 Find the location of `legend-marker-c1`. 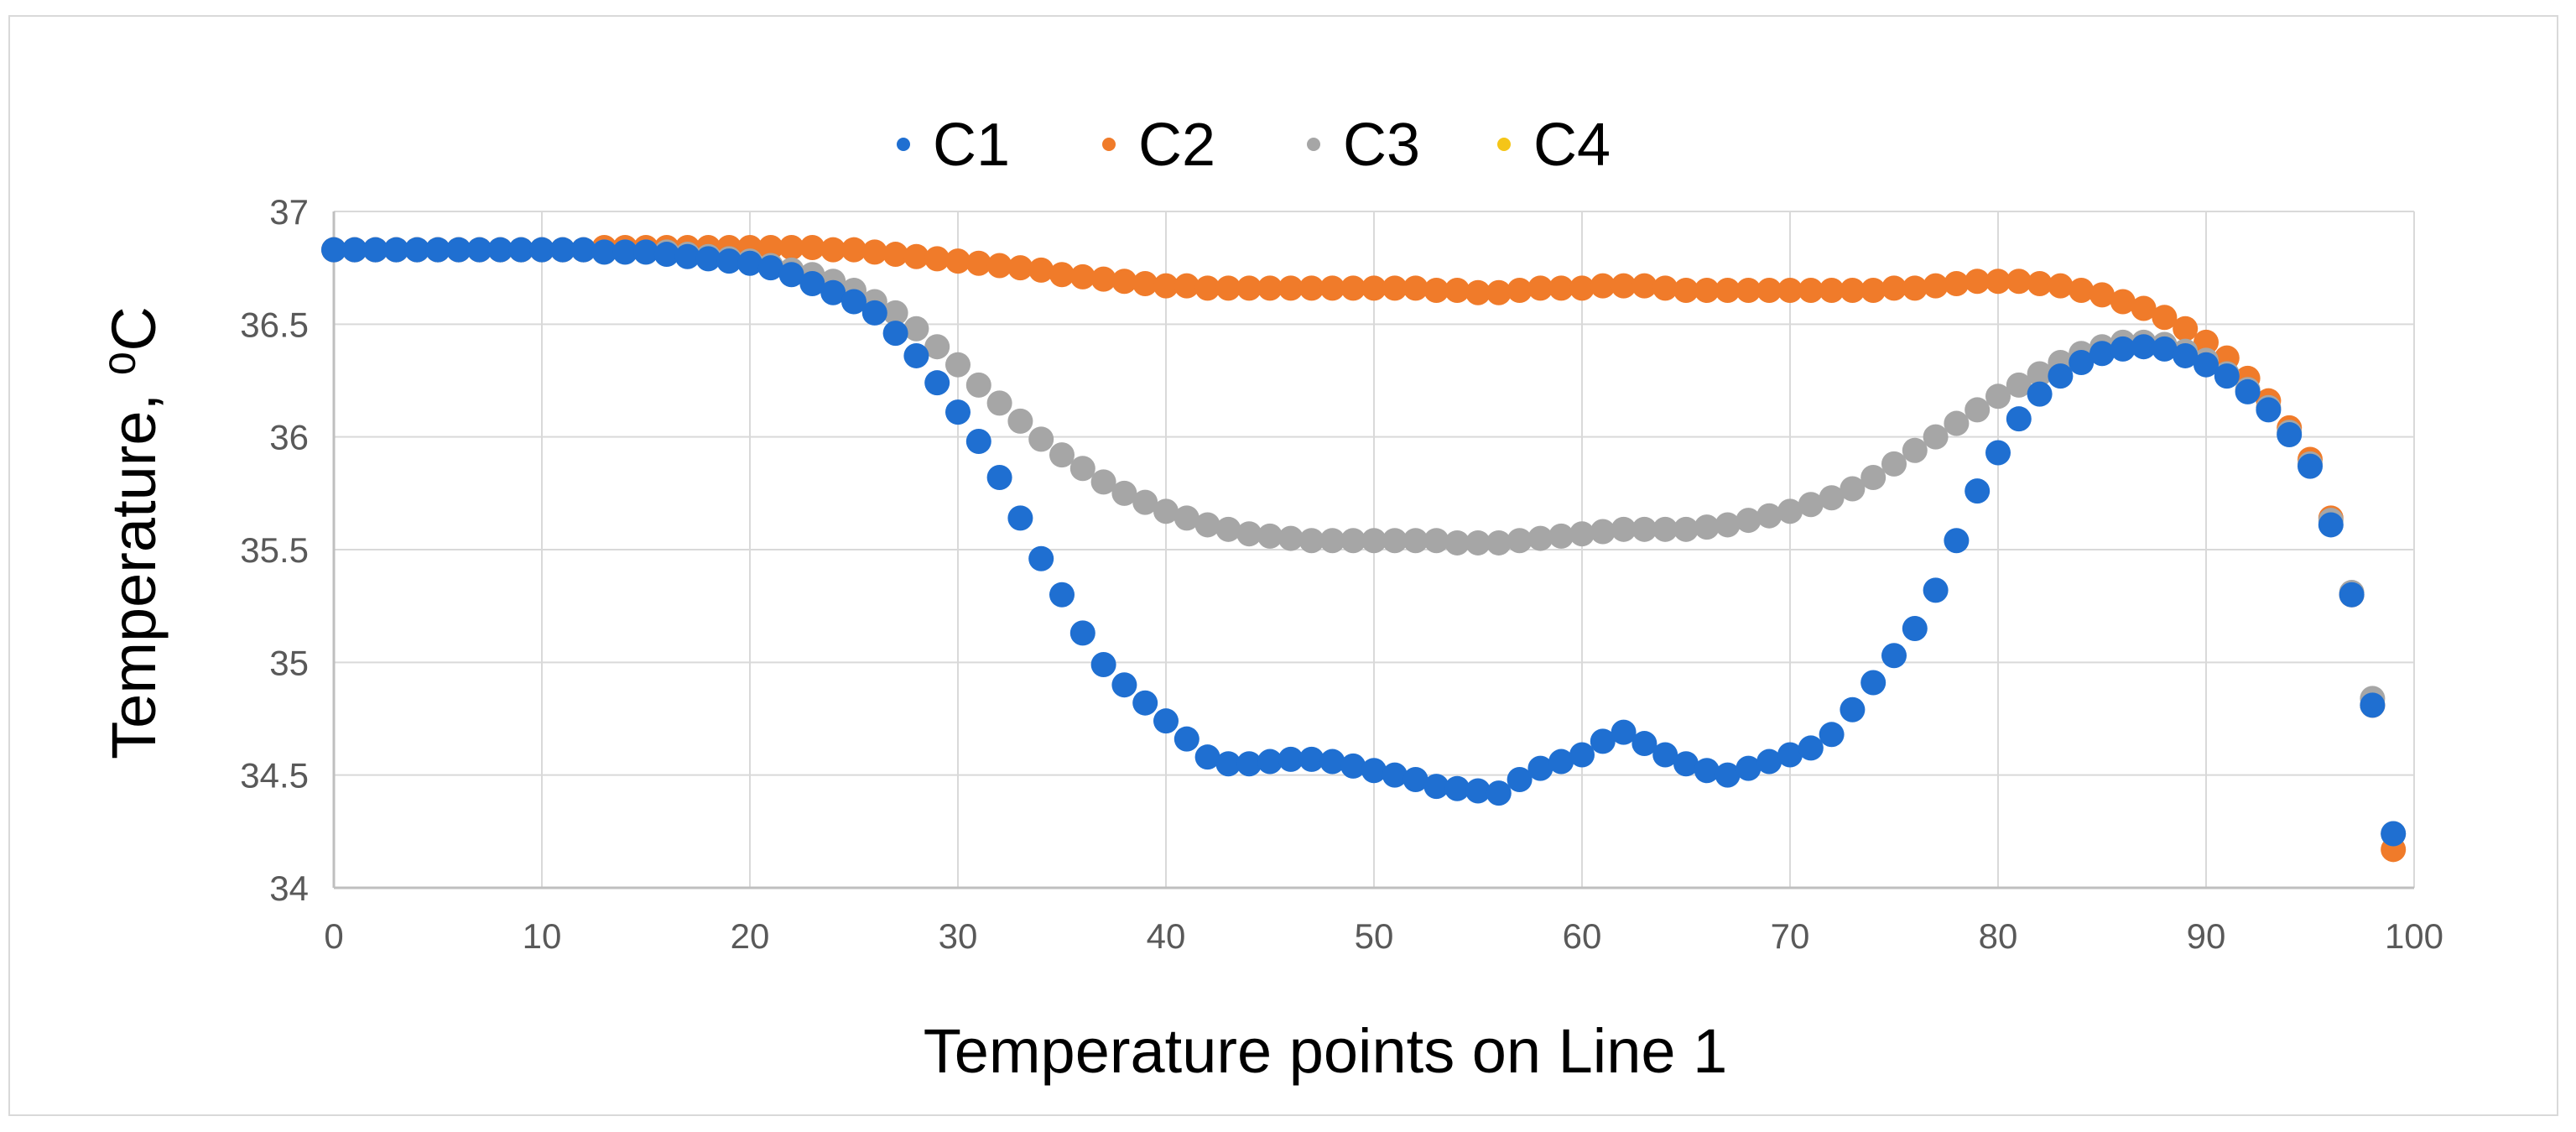

legend-marker-c1 is located at coordinates (903, 144).